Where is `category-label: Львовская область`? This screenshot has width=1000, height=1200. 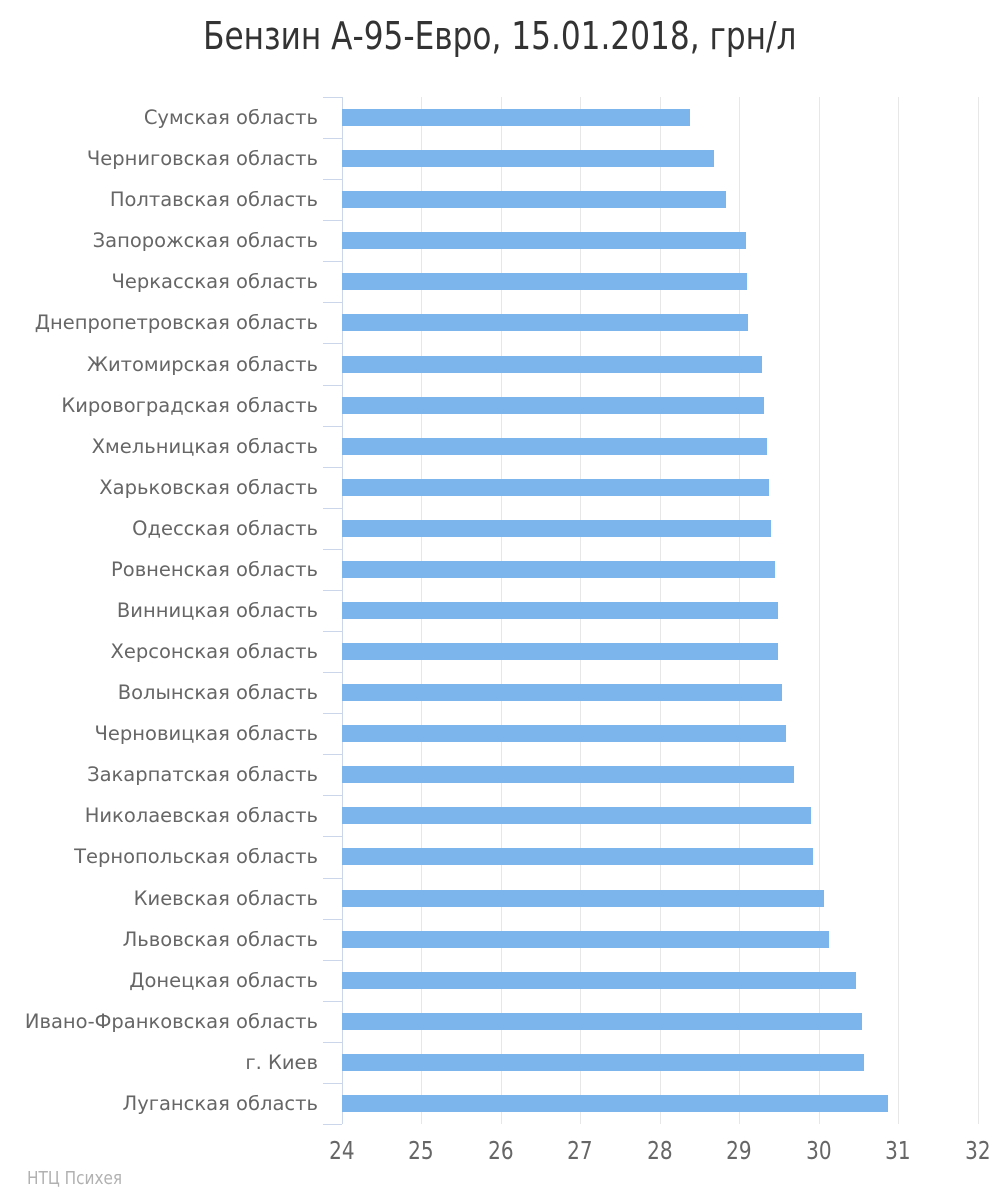
category-label: Львовская область is located at coordinates (220, 939).